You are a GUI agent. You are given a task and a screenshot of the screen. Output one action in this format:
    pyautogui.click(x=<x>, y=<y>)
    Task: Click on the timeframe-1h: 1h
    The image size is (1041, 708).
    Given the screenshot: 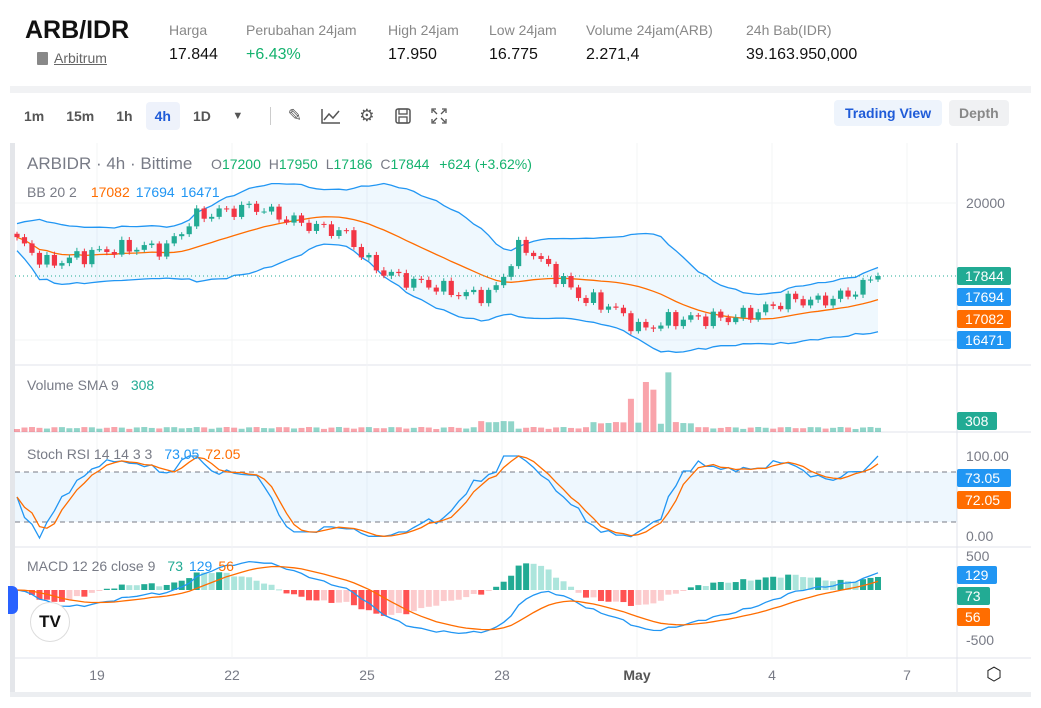 What is the action you would take?
    pyautogui.click(x=124, y=116)
    